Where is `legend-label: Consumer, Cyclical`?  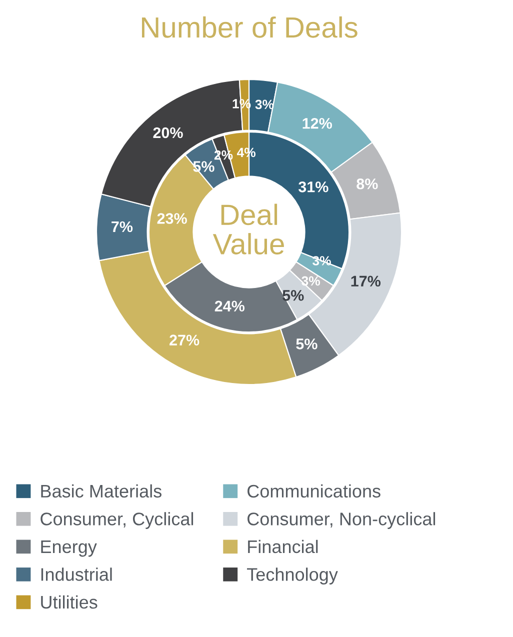
legend-label: Consumer, Cyclical is located at coordinates (117, 520).